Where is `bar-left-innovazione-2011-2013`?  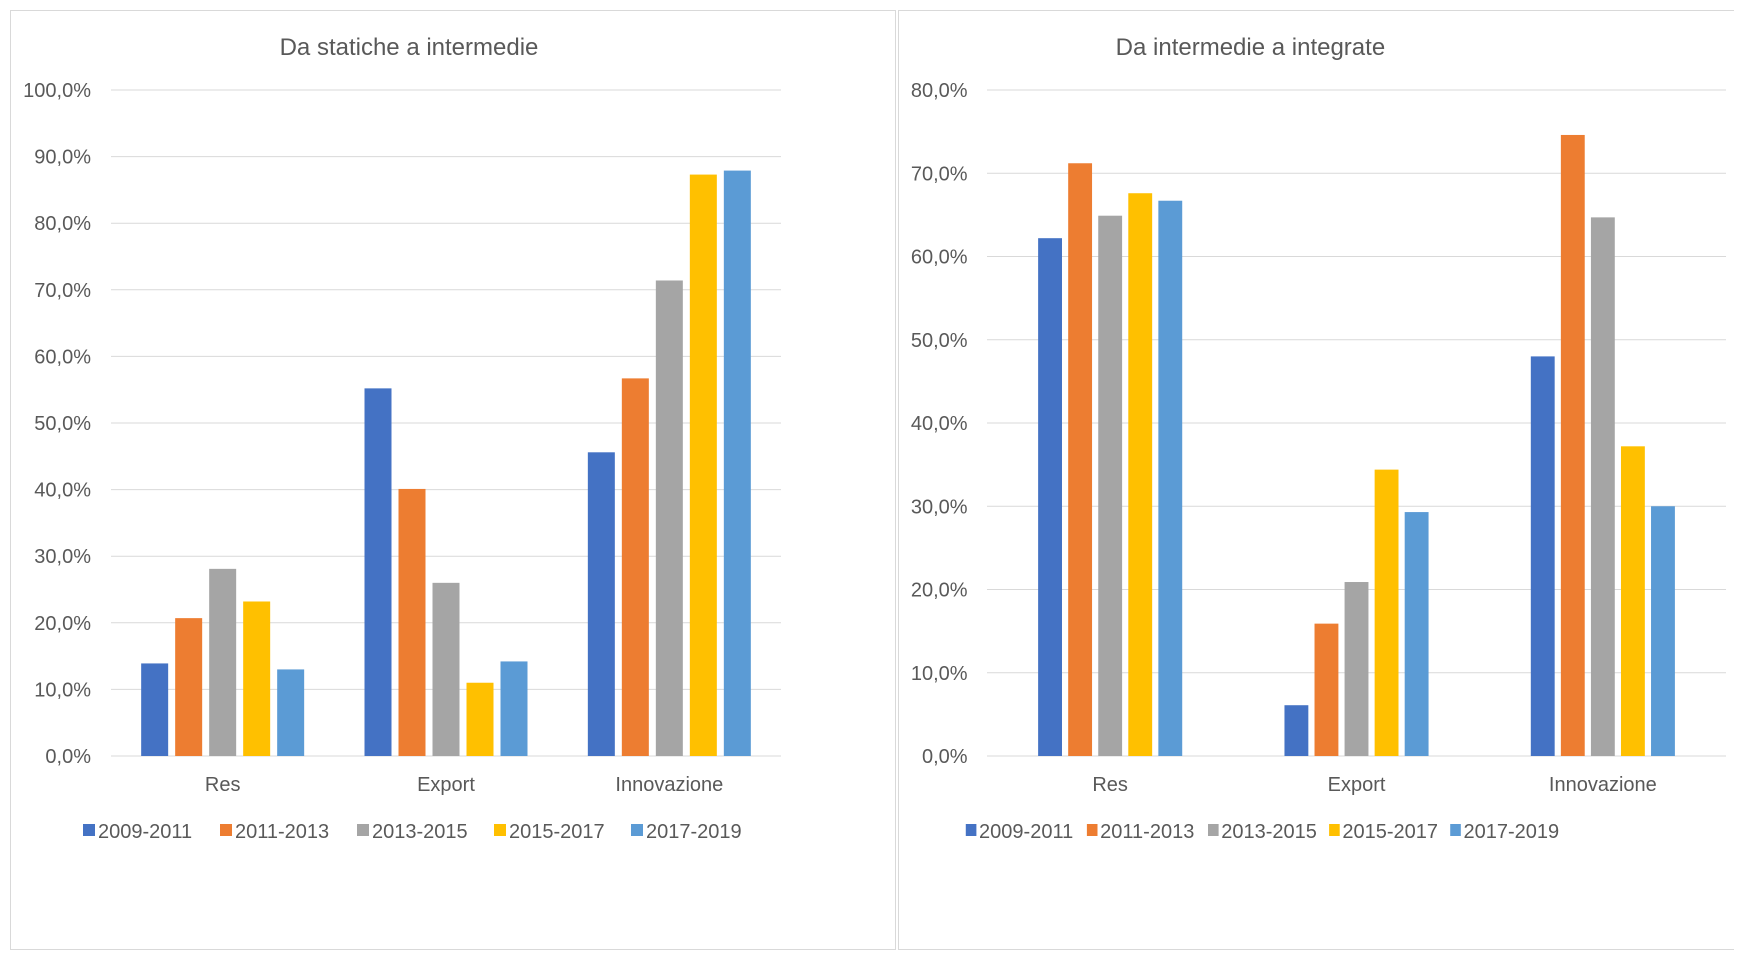
bar-left-innovazione-2011-2013 is located at coordinates (635, 567).